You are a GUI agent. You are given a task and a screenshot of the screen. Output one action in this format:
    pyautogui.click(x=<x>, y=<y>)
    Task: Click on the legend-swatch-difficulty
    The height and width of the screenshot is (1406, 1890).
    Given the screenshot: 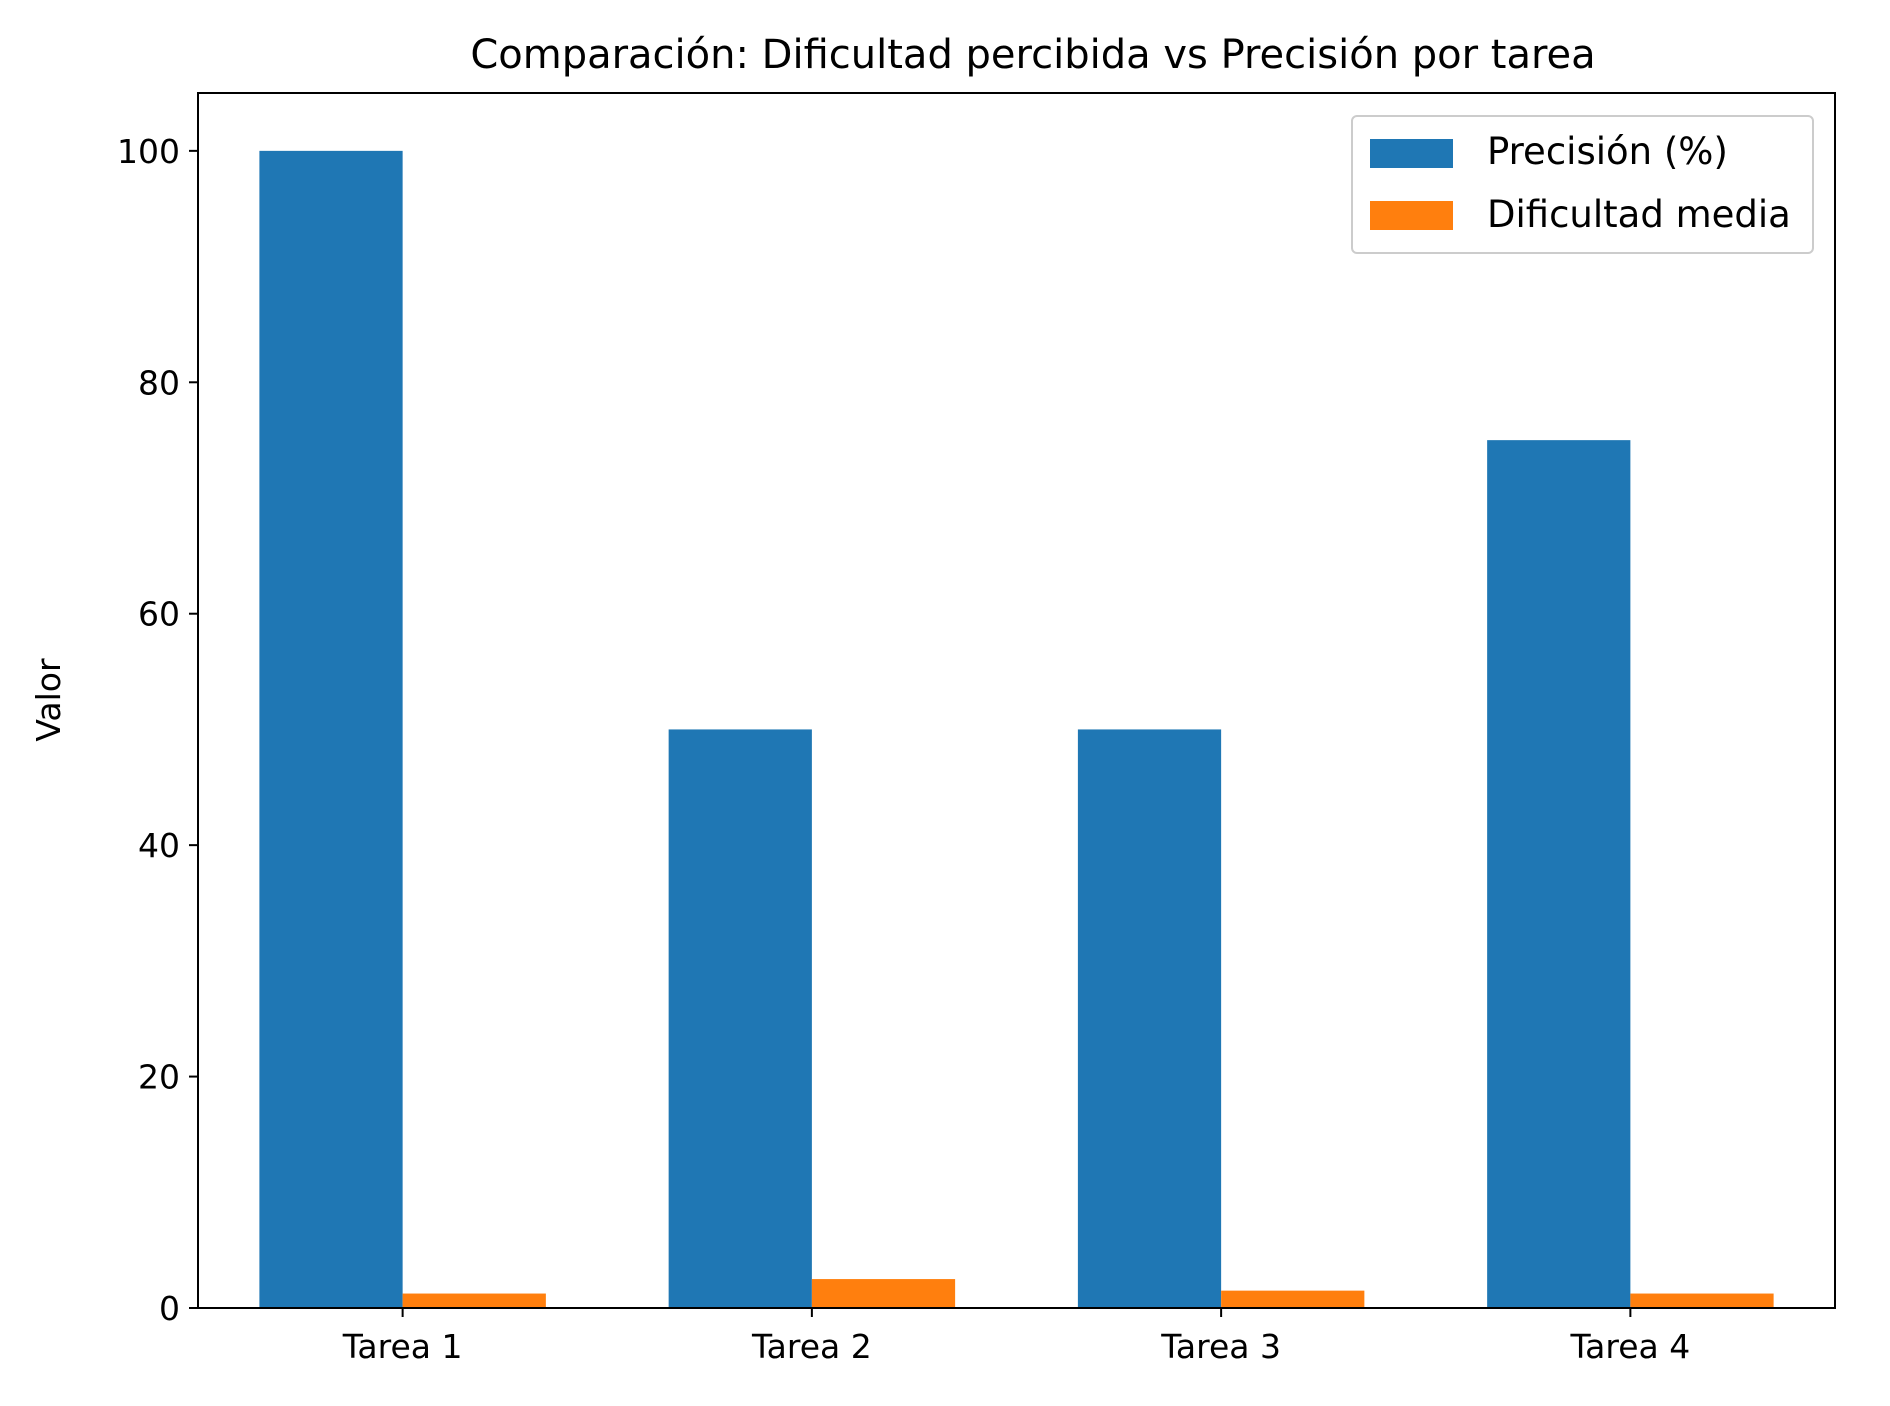 What is the action you would take?
    pyautogui.click(x=1411, y=215)
    